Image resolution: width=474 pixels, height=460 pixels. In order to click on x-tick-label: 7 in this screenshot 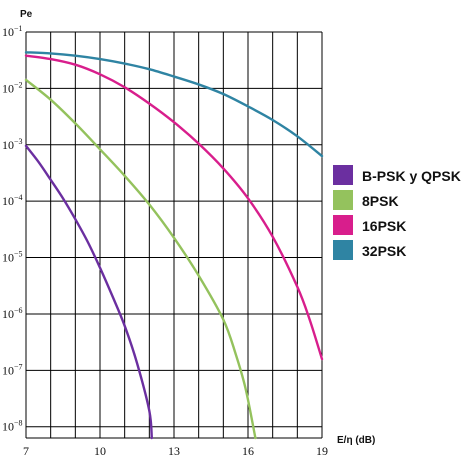, I will do `click(26, 451)`.